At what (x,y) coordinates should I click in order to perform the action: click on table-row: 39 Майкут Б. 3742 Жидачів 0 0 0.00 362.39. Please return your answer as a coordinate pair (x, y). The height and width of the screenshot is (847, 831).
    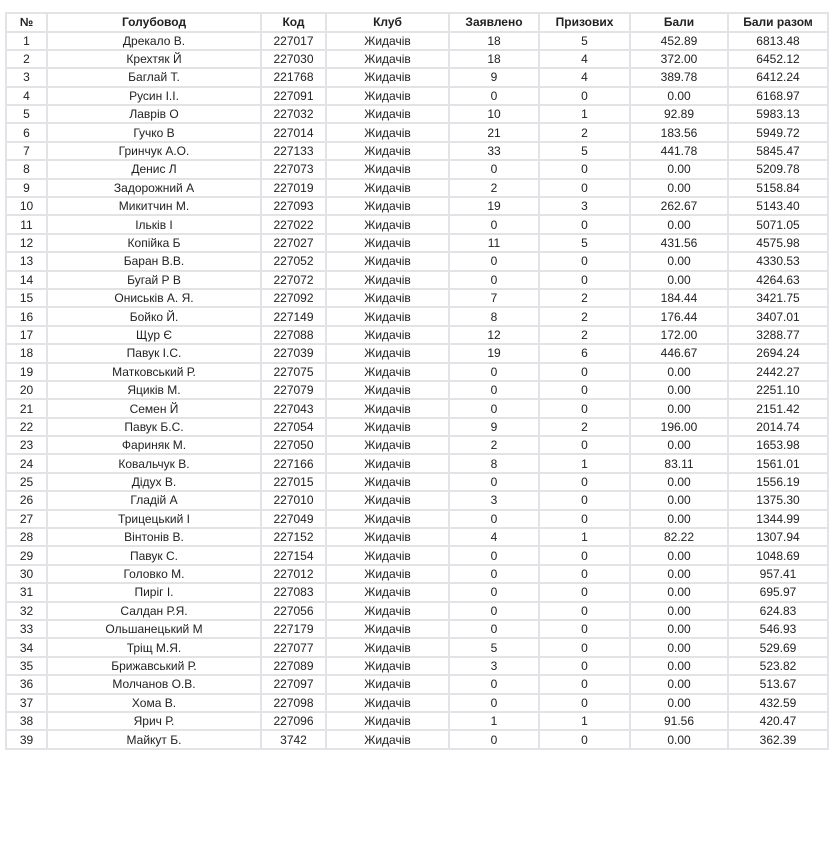
    Looking at the image, I should click on (417, 739).